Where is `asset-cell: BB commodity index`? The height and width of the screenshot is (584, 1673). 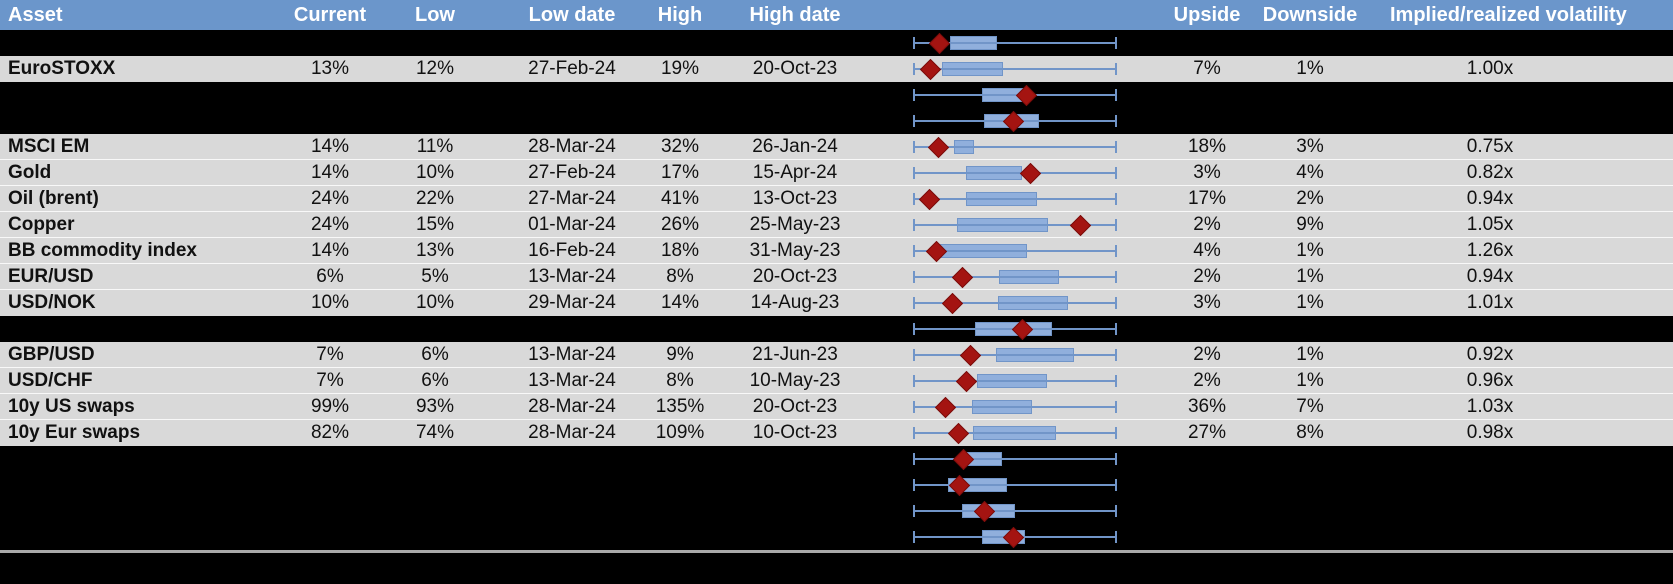 asset-cell: BB commodity index is located at coordinates (102, 250).